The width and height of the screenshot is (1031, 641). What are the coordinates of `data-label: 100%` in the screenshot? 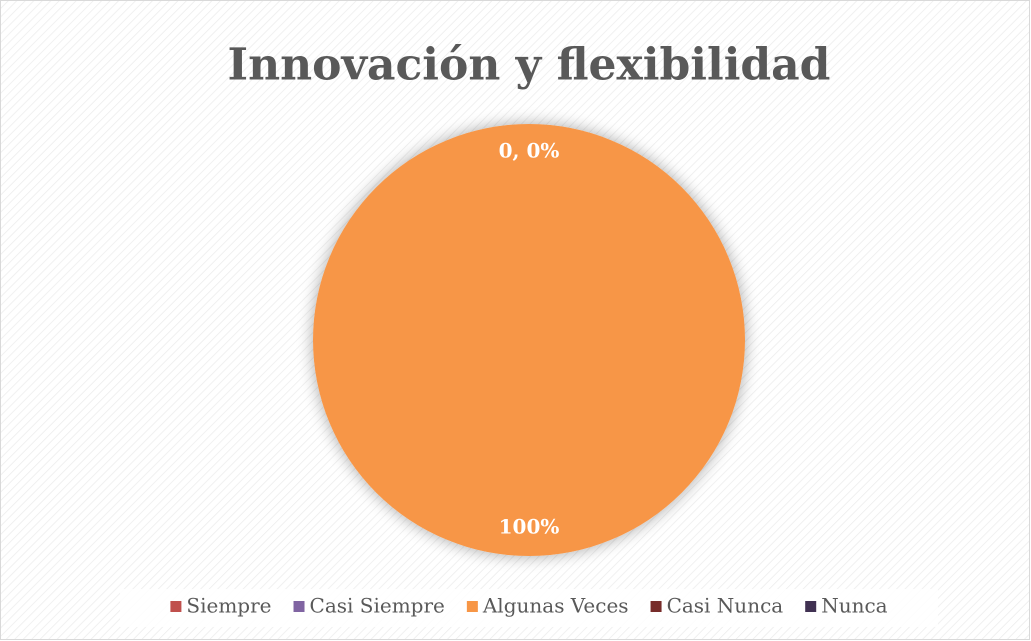 It's located at (529, 527).